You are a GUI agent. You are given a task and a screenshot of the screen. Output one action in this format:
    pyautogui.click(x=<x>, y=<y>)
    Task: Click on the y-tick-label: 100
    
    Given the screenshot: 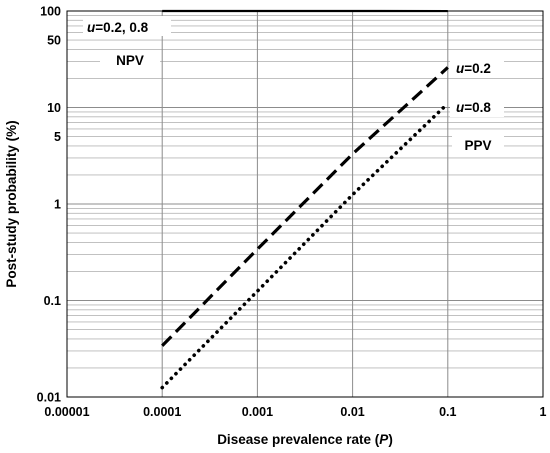 What is the action you would take?
    pyautogui.click(x=50, y=12)
    